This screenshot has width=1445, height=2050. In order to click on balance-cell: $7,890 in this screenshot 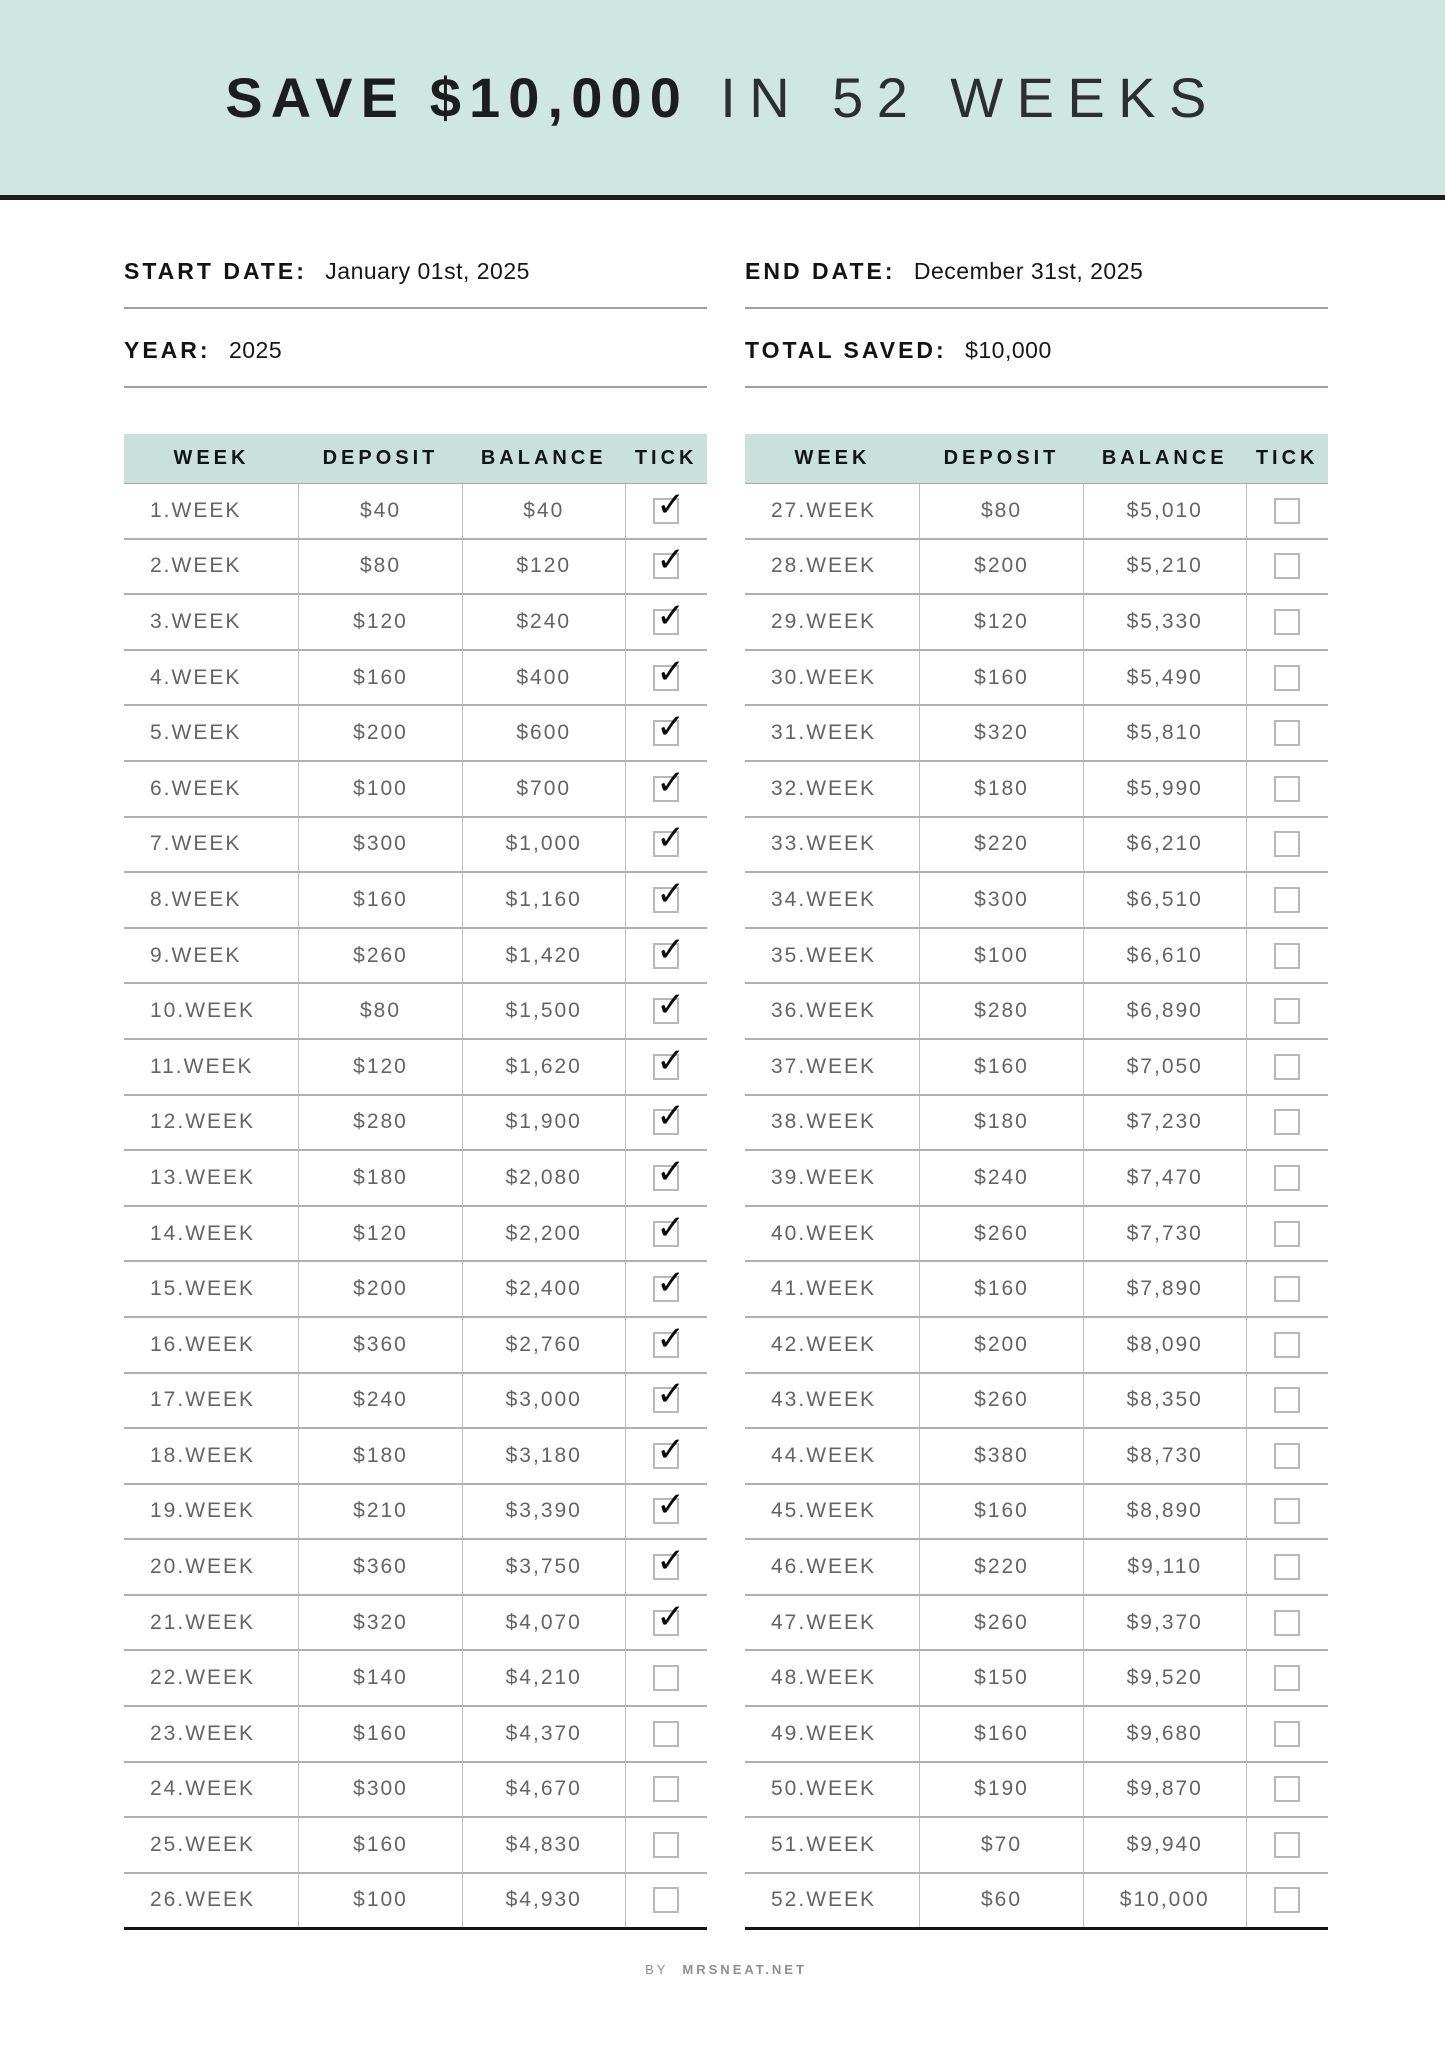, I will do `click(1164, 1288)`.